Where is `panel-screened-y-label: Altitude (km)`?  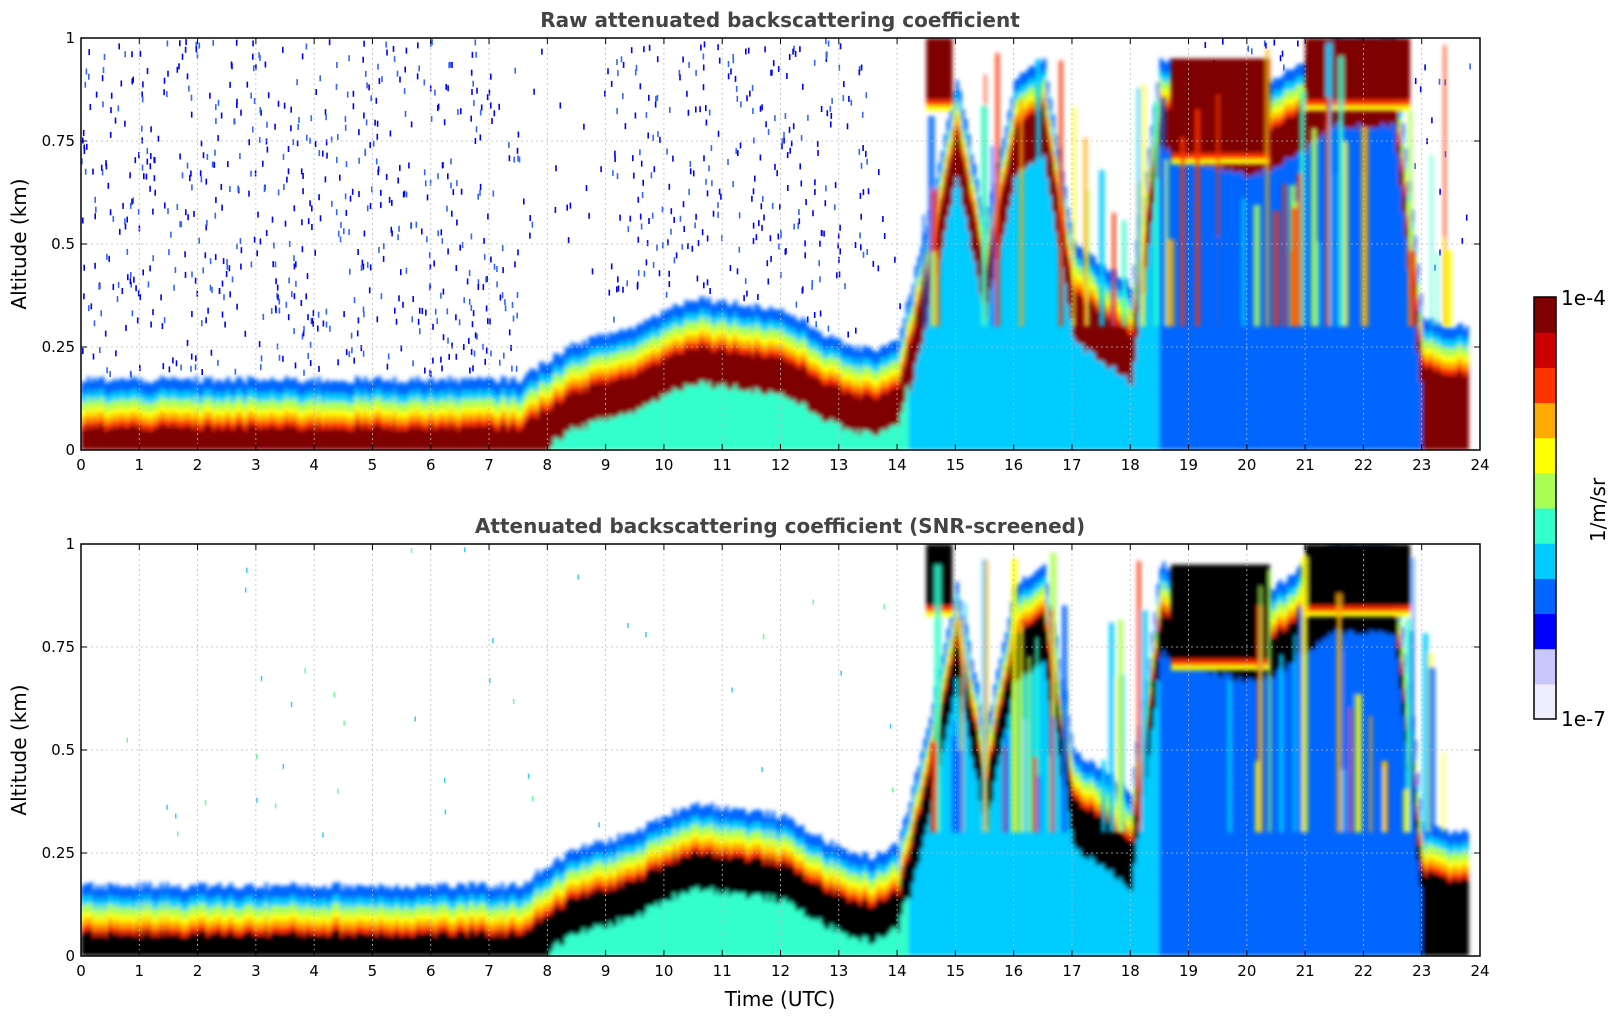
panel-screened-y-label: Altitude (km) is located at coordinates (19, 749).